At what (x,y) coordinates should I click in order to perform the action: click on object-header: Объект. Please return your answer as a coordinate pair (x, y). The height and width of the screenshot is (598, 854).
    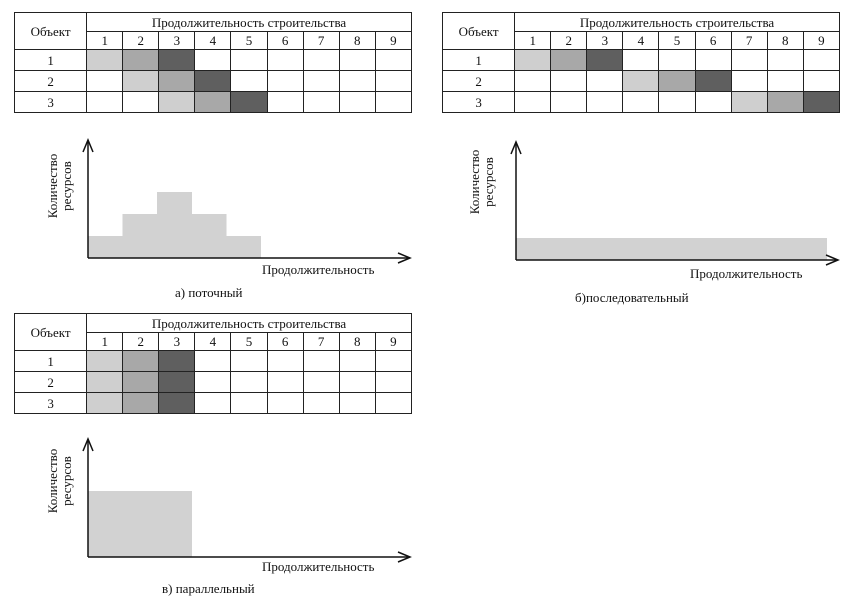
    Looking at the image, I should click on (50, 332).